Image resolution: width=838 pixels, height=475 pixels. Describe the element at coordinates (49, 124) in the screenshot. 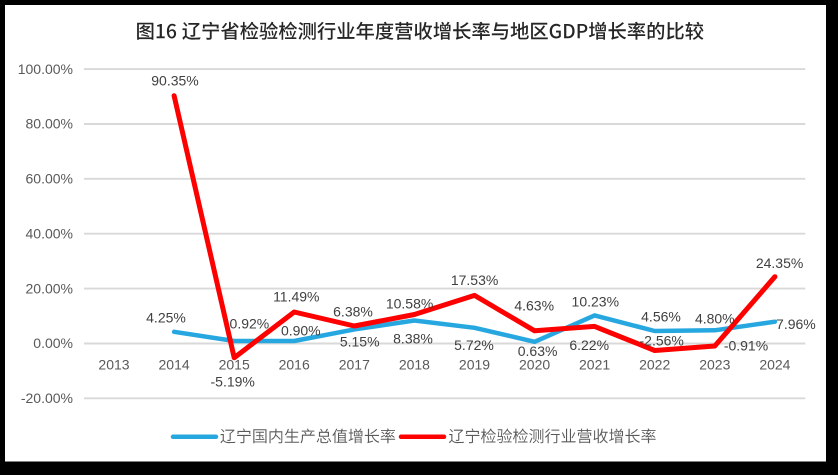

I see `svg-text: 80.00%` at that location.